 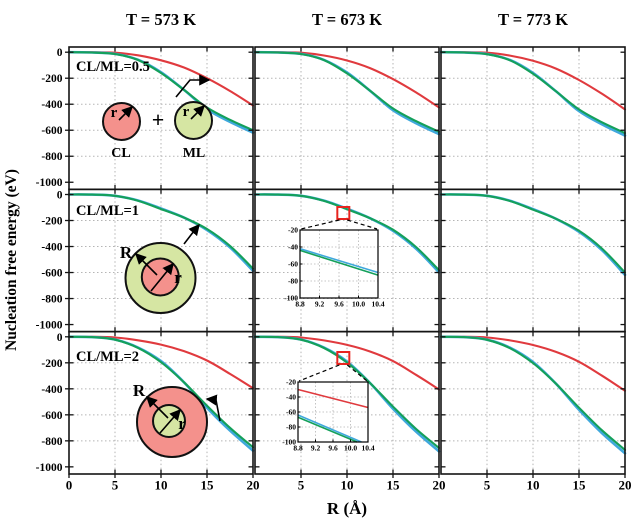 I want to click on coreshell1-r-arrow, so click(x=162, y=277).